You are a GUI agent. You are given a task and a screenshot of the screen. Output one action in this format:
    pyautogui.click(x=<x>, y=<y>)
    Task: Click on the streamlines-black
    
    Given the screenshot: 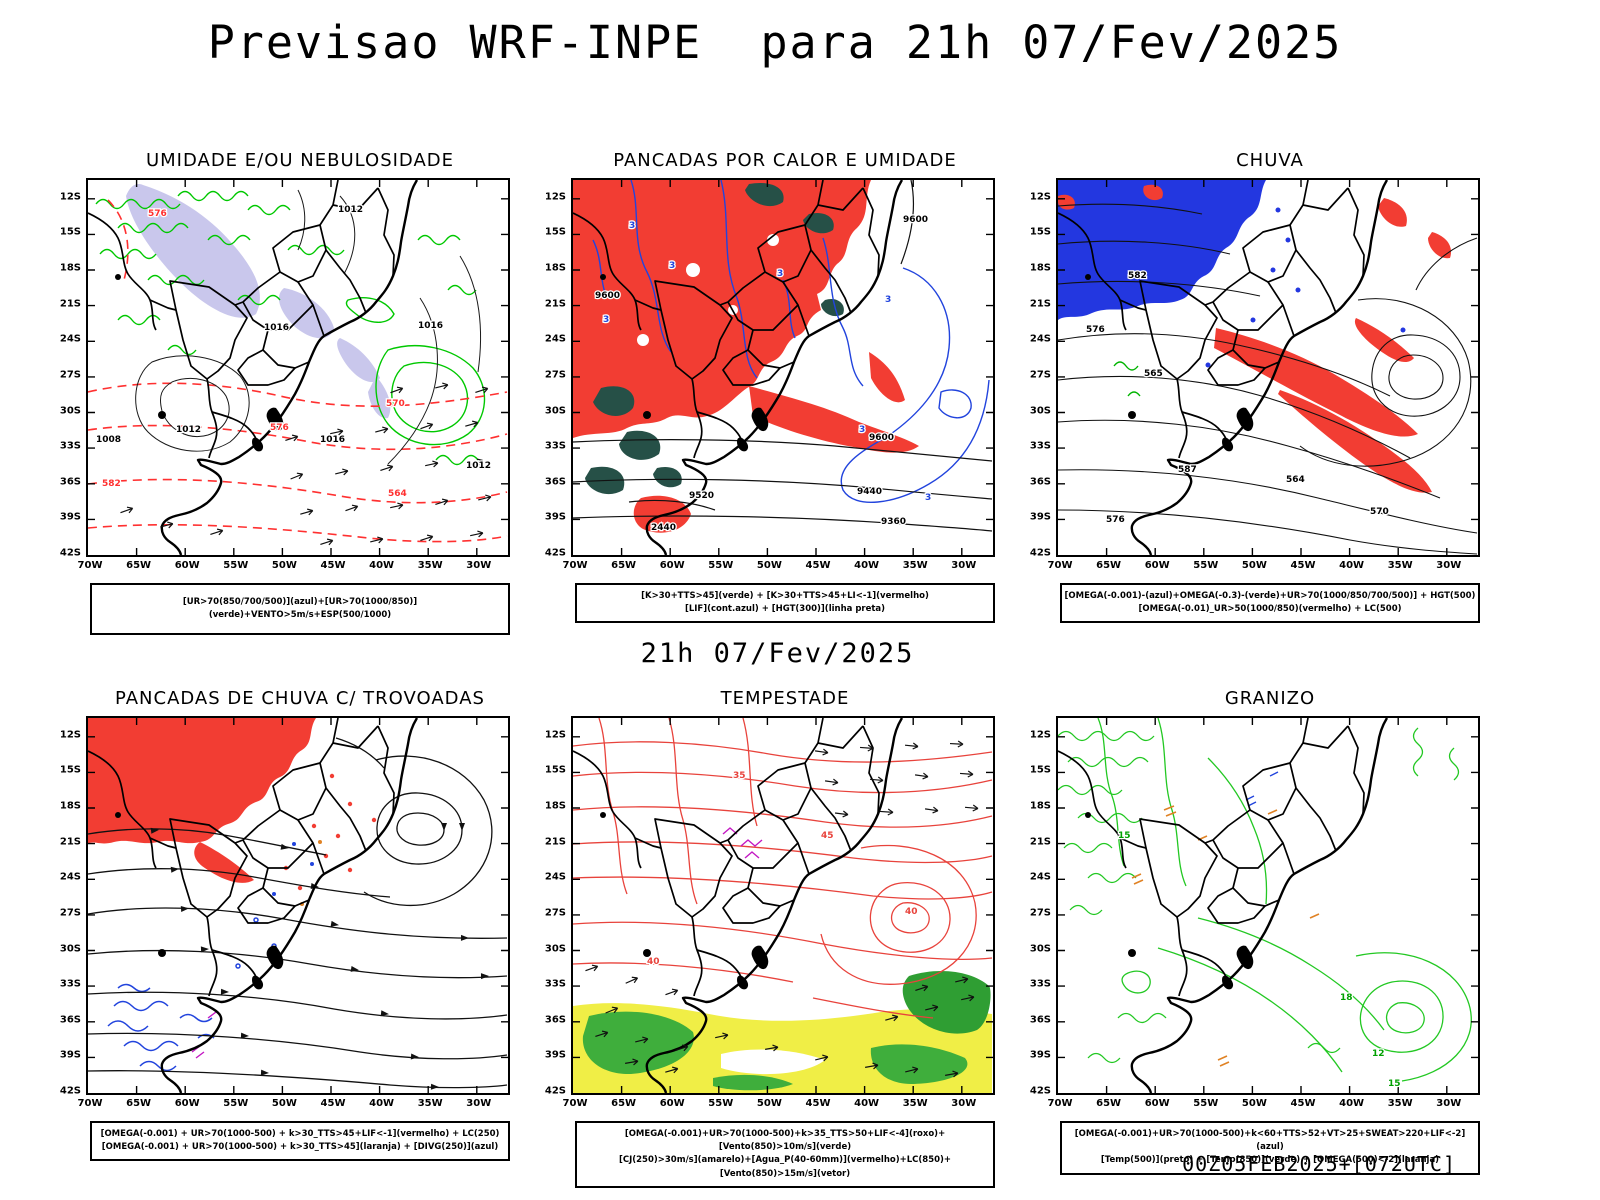 What is the action you would take?
    pyautogui.click(x=298, y=913)
    